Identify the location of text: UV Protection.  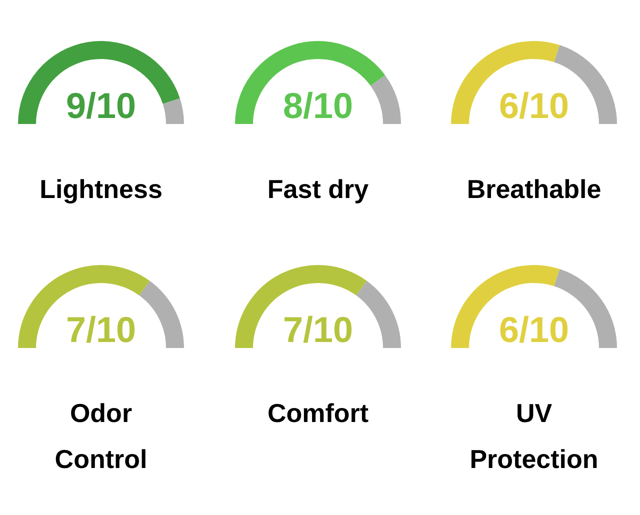
(534, 436).